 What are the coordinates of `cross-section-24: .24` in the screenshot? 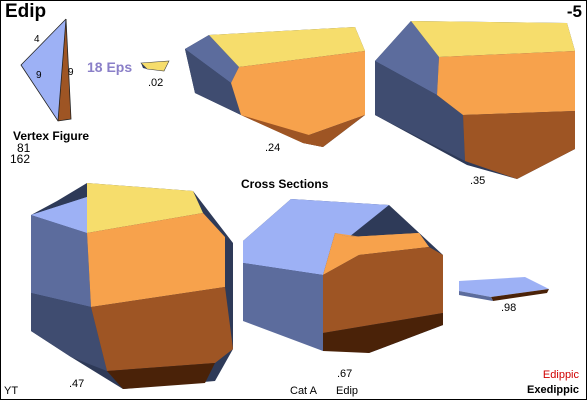 It's located at (275, 90).